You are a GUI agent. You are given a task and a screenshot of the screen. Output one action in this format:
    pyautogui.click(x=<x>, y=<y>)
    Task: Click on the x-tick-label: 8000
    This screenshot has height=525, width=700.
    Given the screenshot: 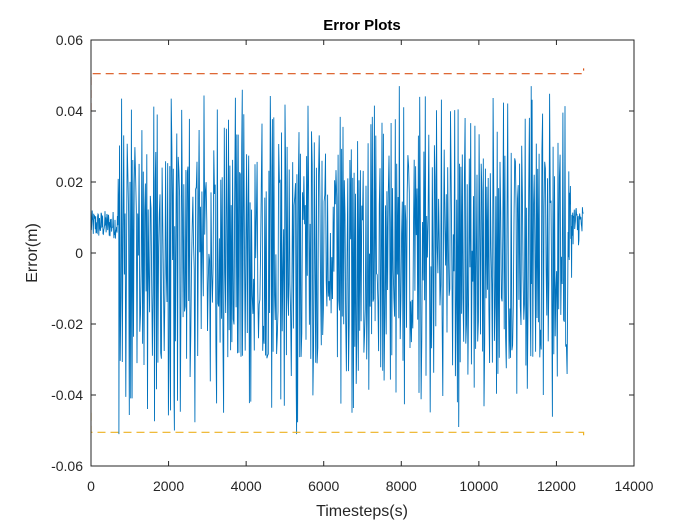 What is the action you would take?
    pyautogui.click(x=401, y=486)
    